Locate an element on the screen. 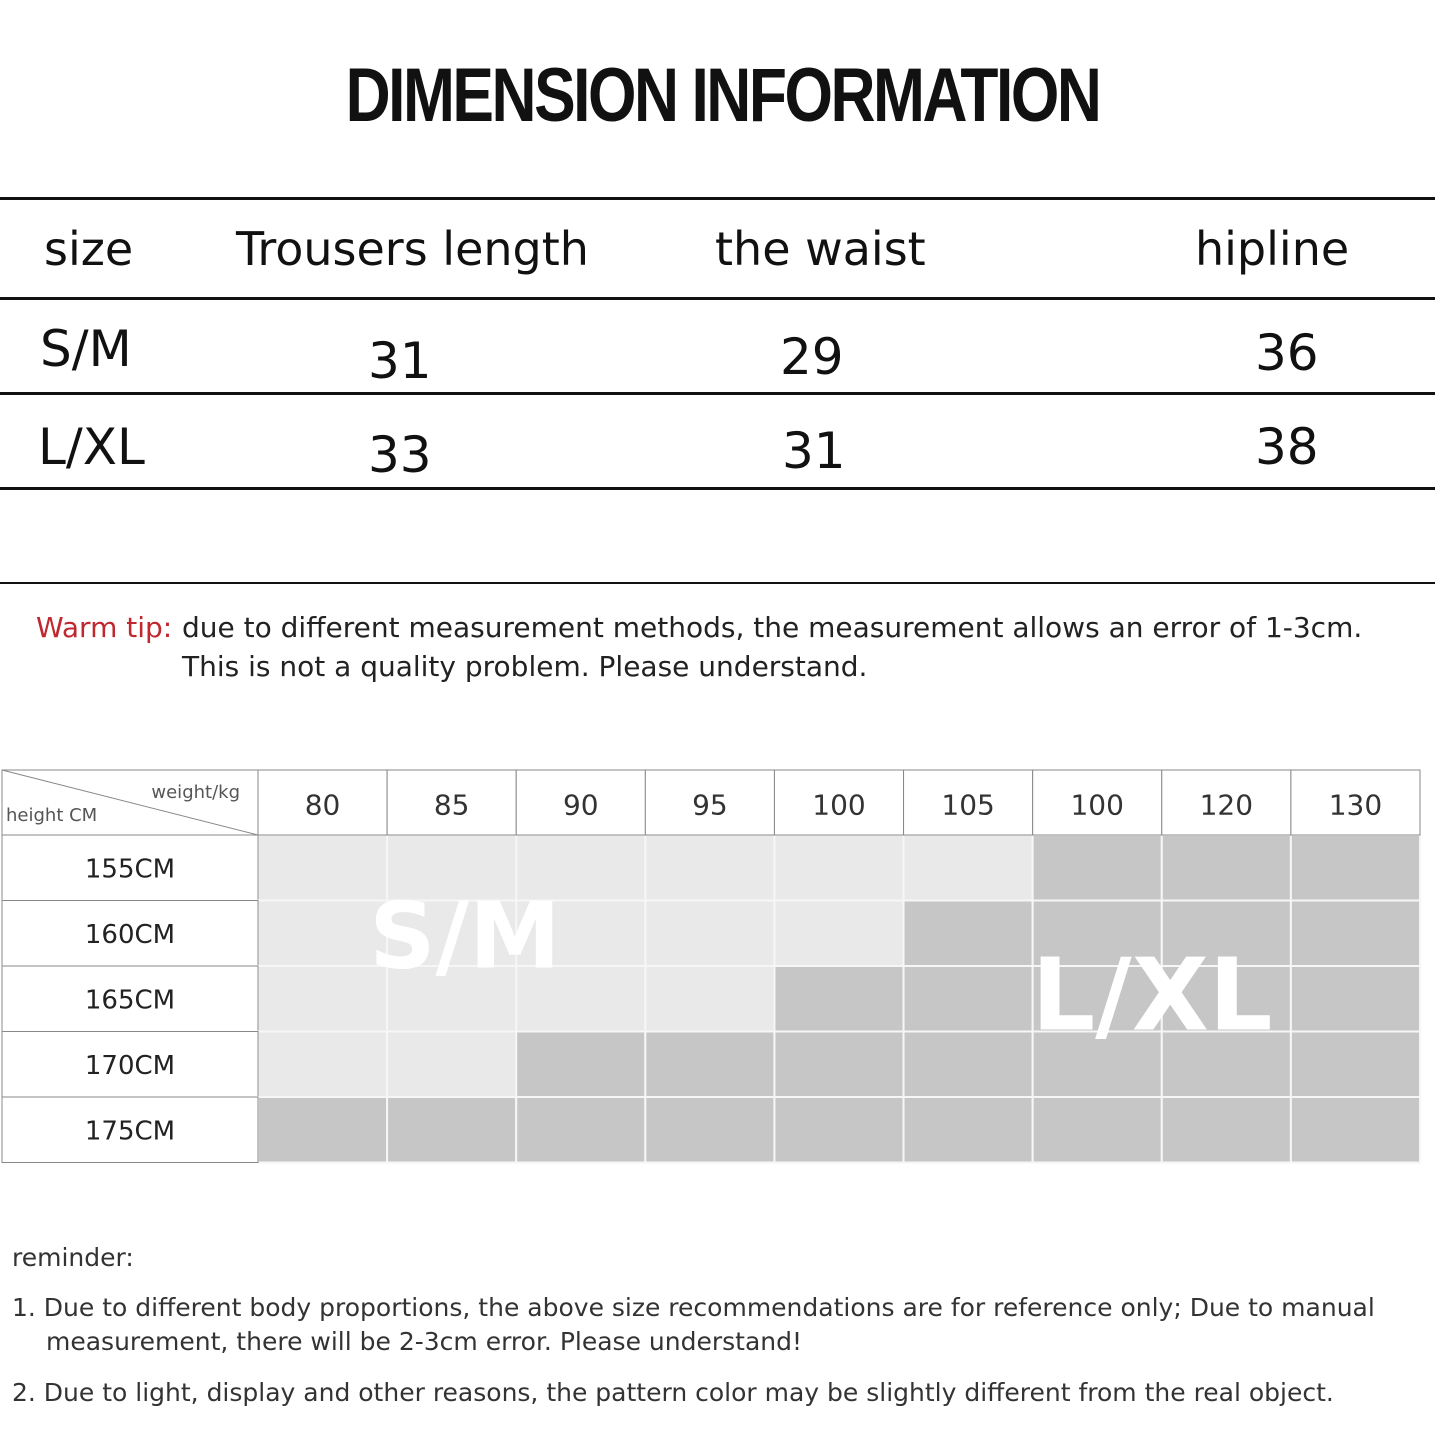  column-label: 85 is located at coordinates (452, 805).